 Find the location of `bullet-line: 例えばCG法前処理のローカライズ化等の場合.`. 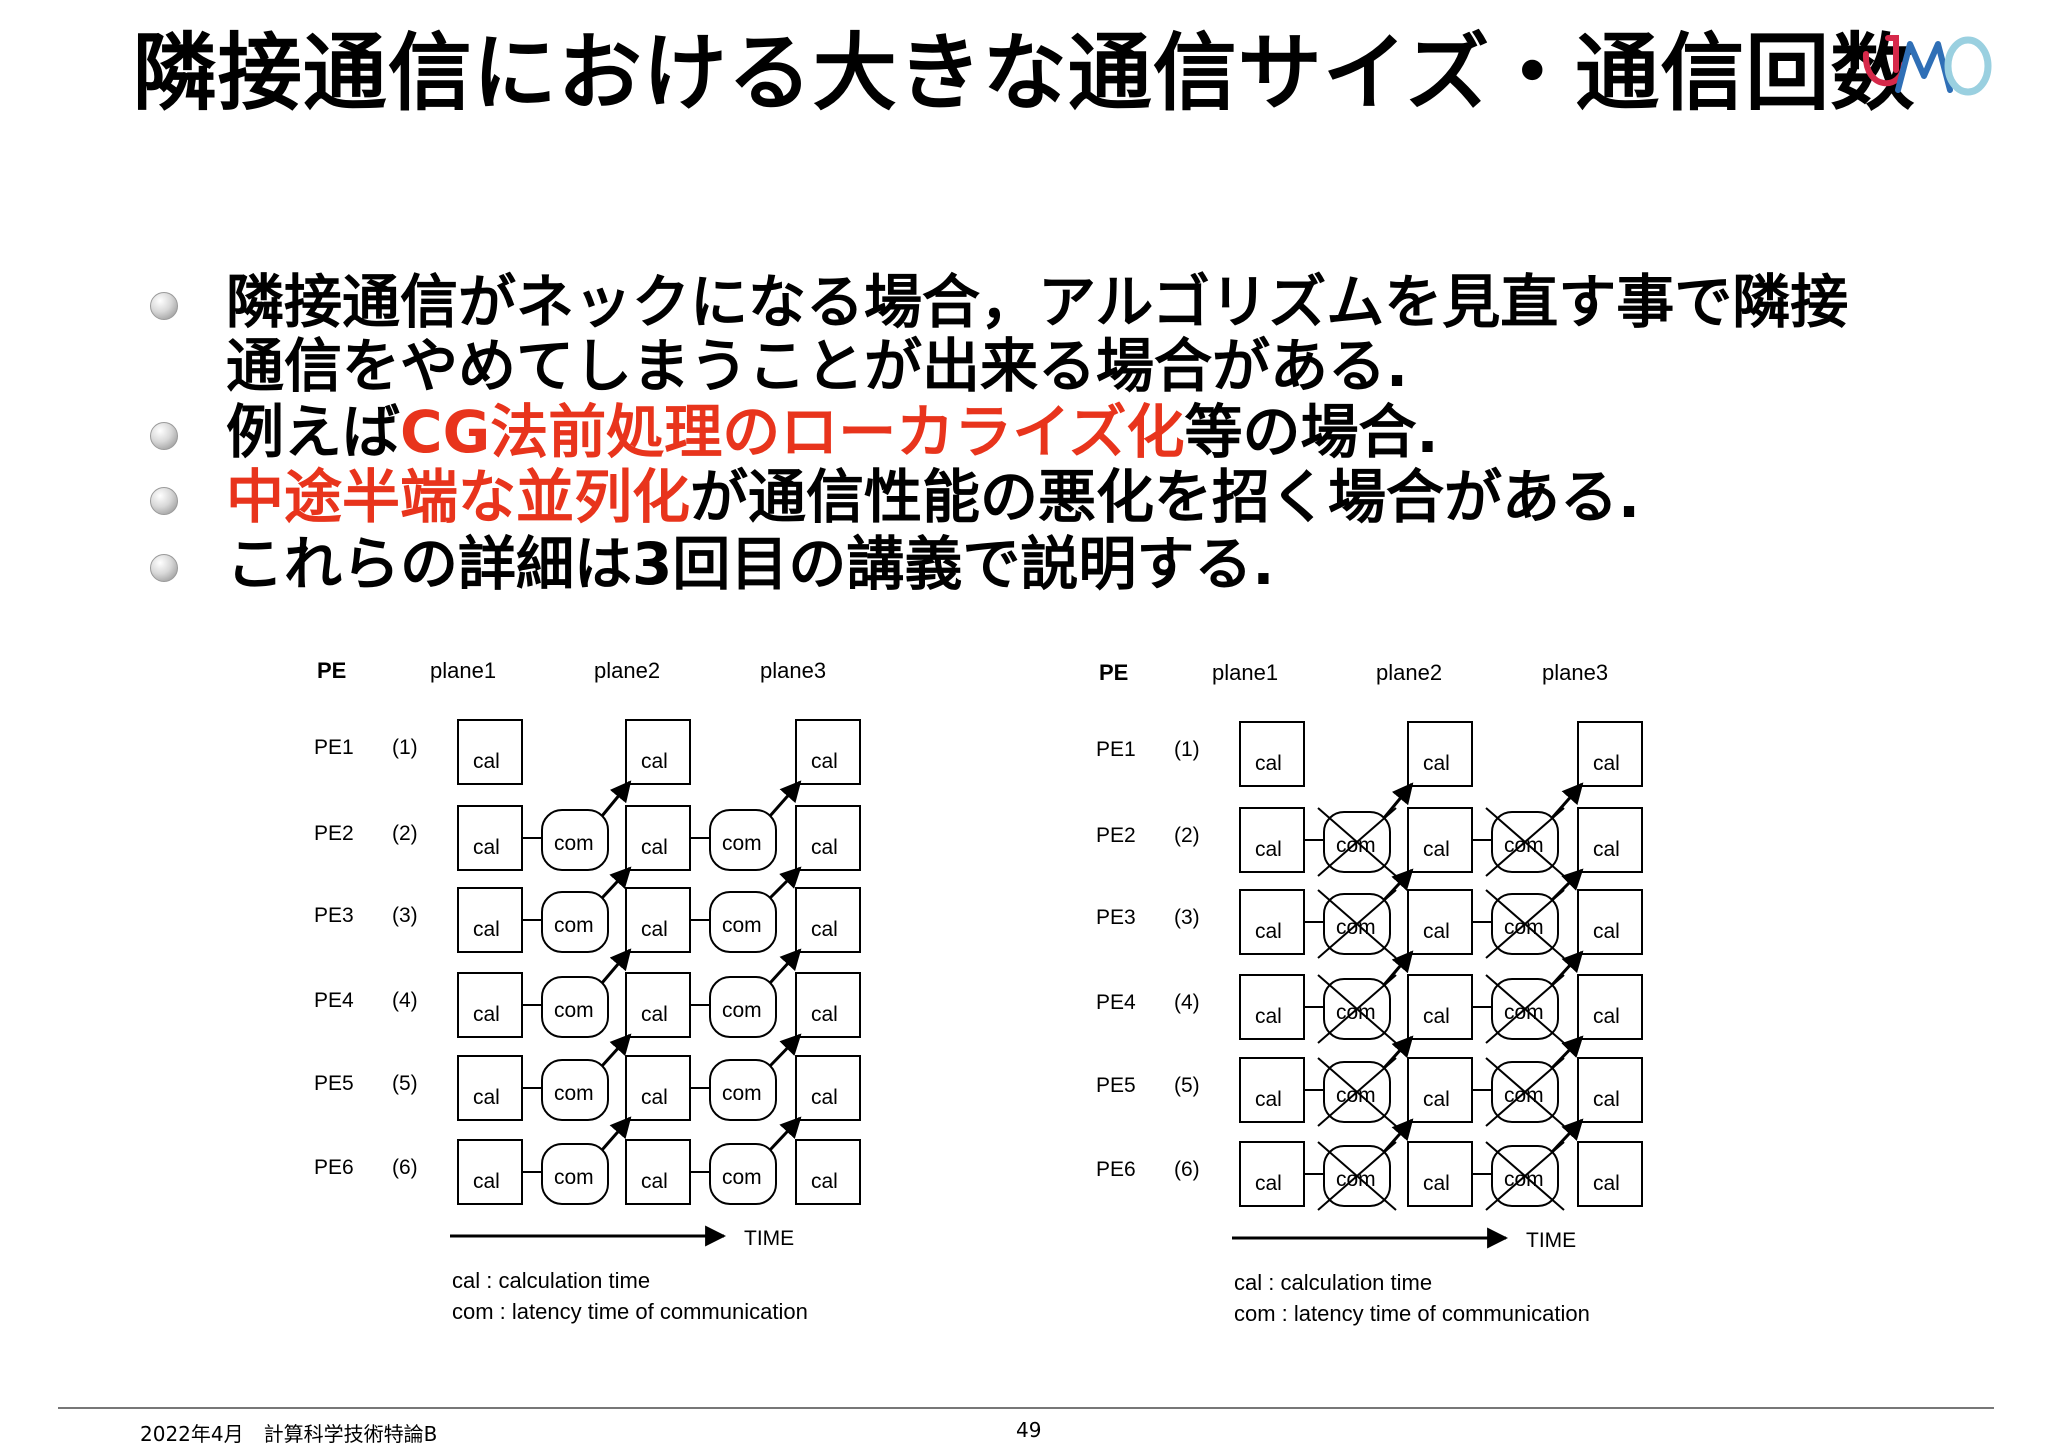

bullet-line: 例えばCG法前処理のローカライズ化等の場合. is located at coordinates (1088, 432).